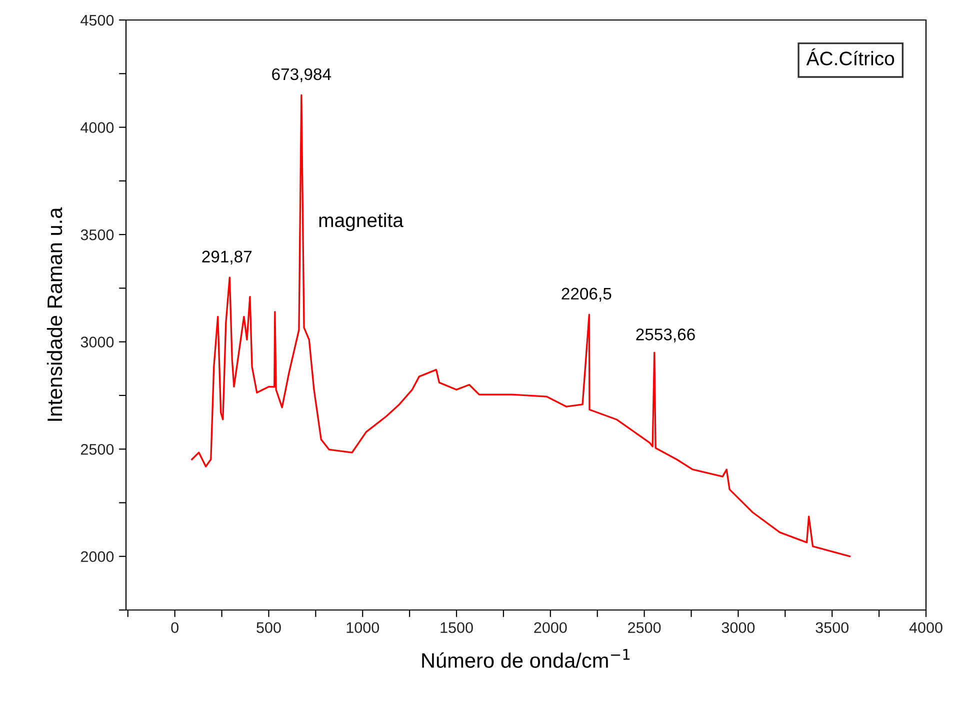 The image size is (956, 711). Describe the element at coordinates (174, 628) in the screenshot. I see `x-tick-label: 0` at that location.